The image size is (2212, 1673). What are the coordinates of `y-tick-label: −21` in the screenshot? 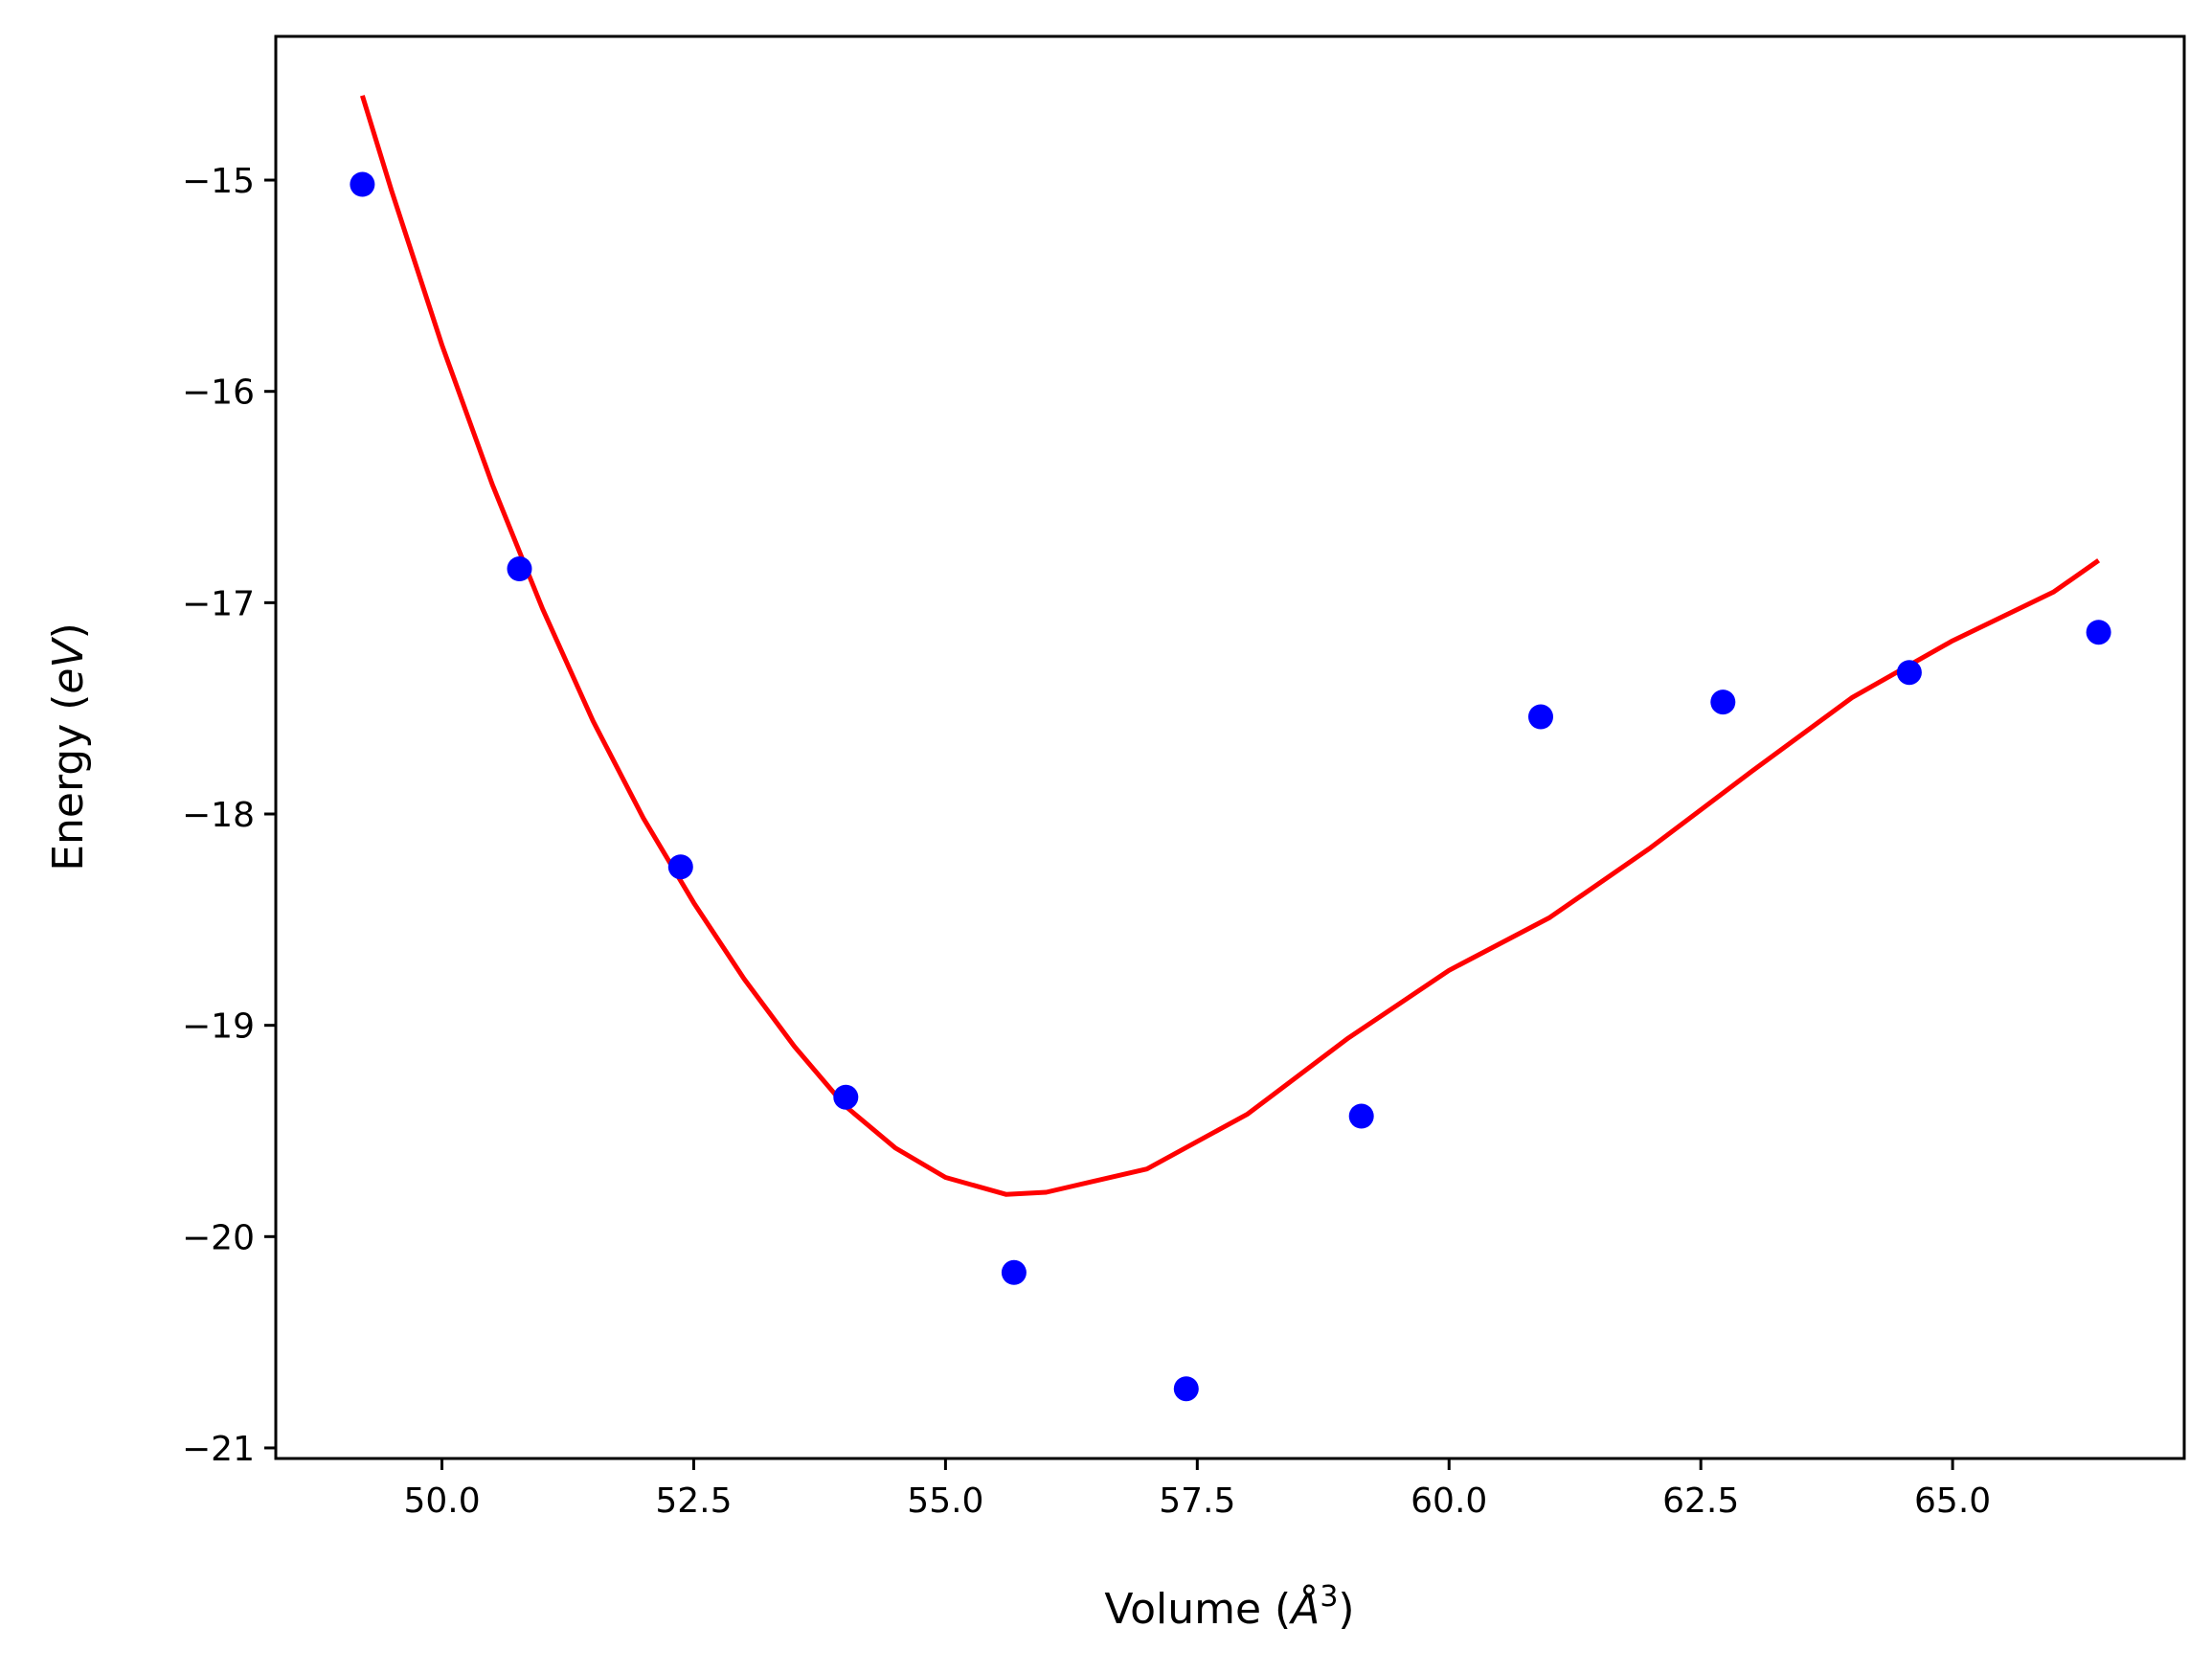 It's located at (218, 1449).